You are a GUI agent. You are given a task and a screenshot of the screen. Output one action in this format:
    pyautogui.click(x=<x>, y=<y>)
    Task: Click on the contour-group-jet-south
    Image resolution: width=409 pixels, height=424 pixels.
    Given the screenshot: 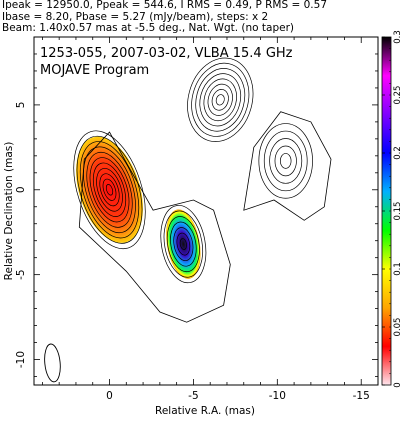 What is the action you would take?
    pyautogui.click(x=183, y=244)
    